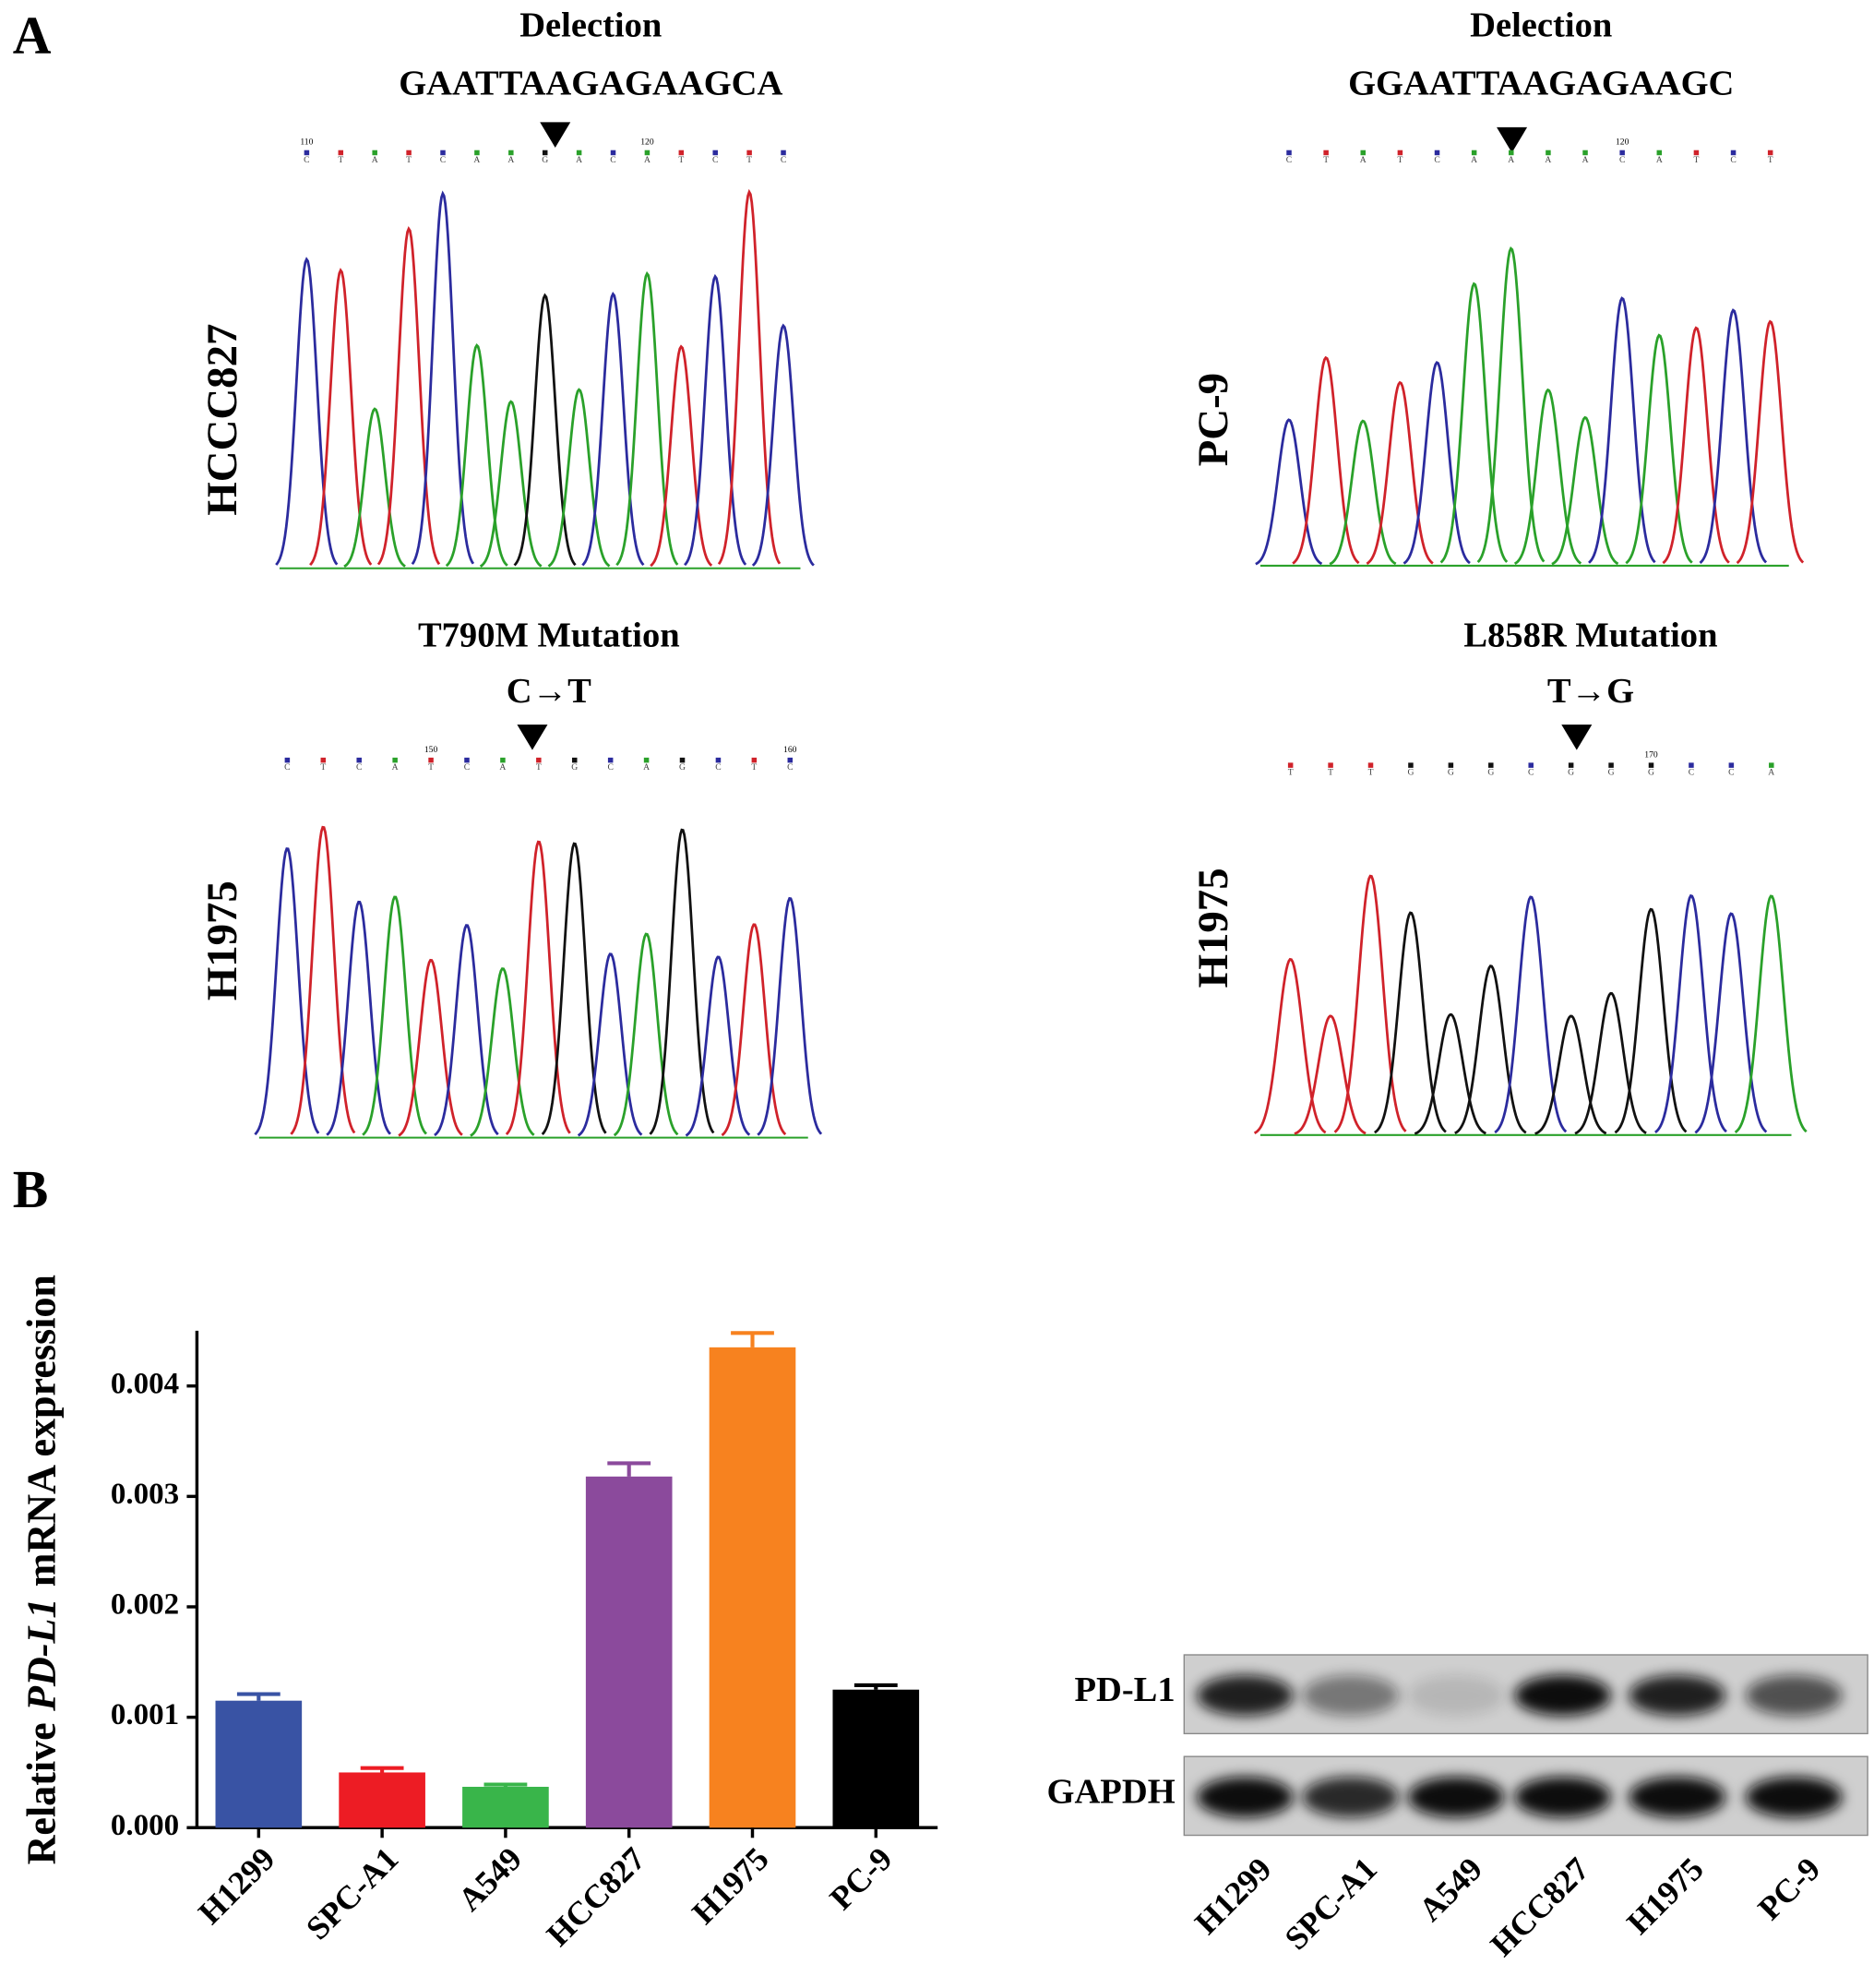  Describe the element at coordinates (32, 36) in the screenshot. I see `panel-label: A` at that location.